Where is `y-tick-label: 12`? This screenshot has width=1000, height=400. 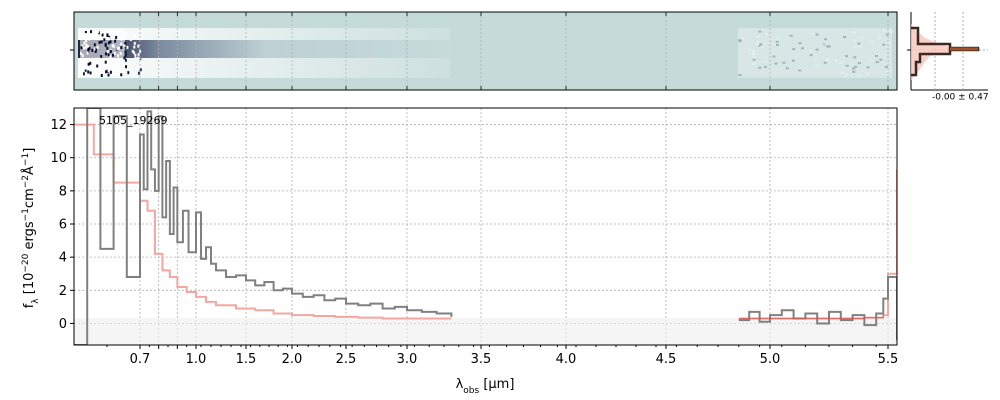 y-tick-label: 12 is located at coordinates (58, 125).